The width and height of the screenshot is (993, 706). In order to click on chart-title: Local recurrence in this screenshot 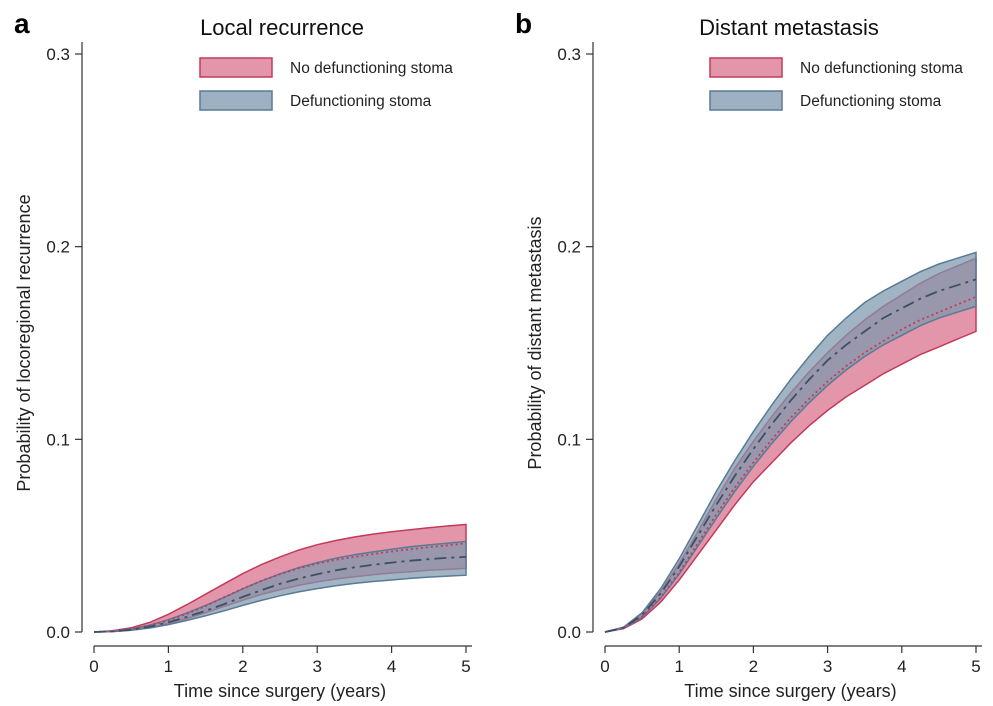, I will do `click(282, 27)`.